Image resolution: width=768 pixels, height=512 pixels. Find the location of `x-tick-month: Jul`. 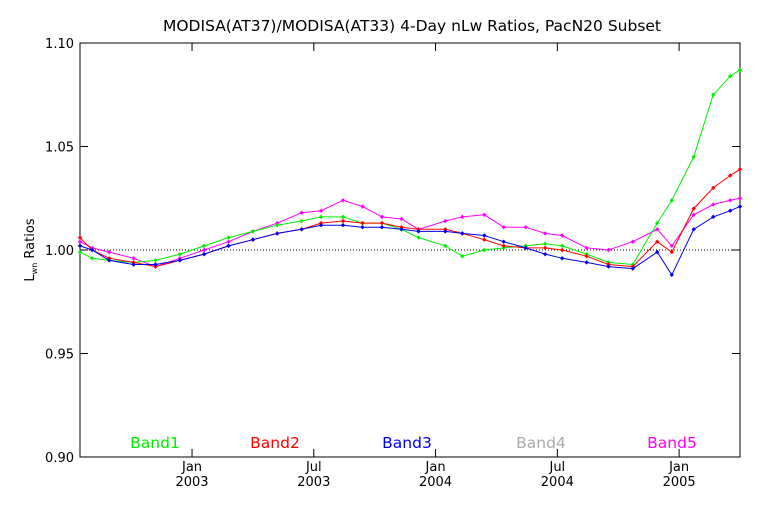

x-tick-month: Jul is located at coordinates (556, 467).